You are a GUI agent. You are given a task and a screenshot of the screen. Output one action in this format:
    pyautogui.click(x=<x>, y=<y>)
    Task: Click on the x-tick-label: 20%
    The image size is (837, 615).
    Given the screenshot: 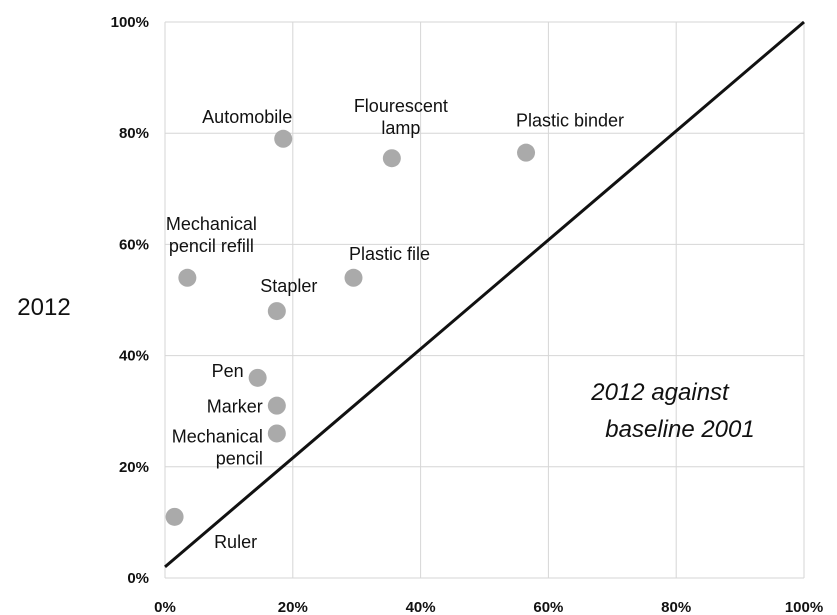 What is the action you would take?
    pyautogui.click(x=293, y=607)
    